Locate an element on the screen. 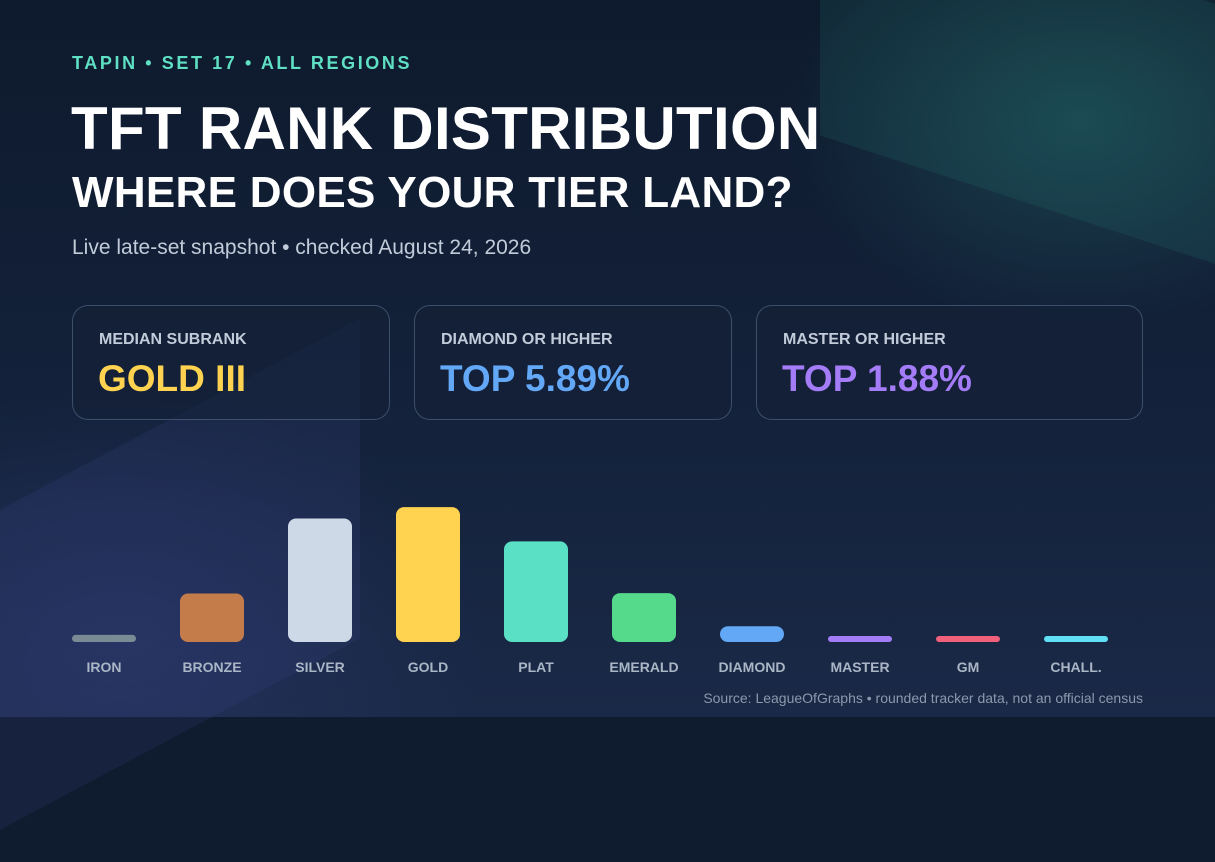 The height and width of the screenshot is (862, 1215). eyebrow-label: TAPIN • SET 17 • ALL REGIONS is located at coordinates (242, 63).